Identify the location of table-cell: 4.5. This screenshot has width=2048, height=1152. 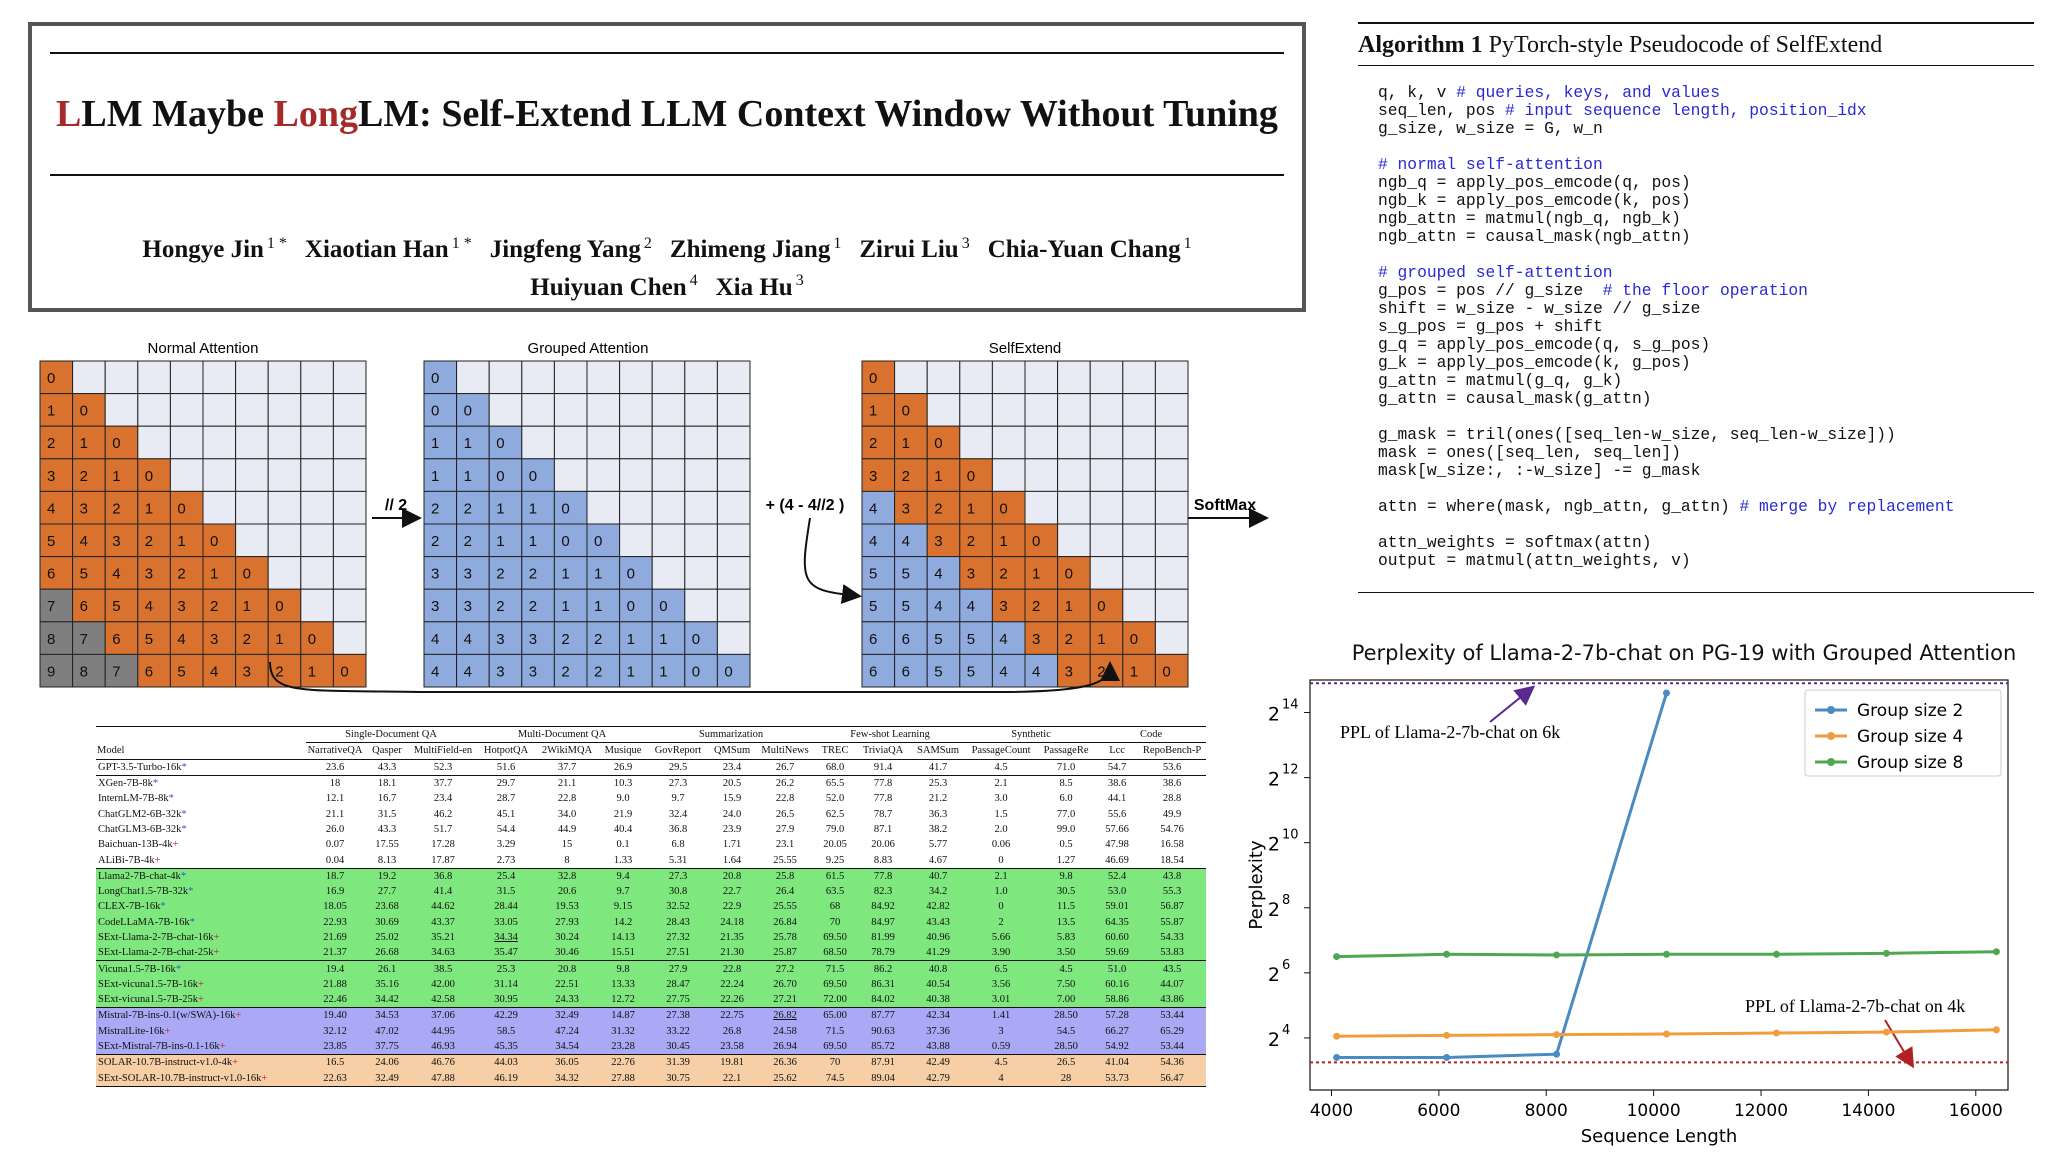
(1001, 1062).